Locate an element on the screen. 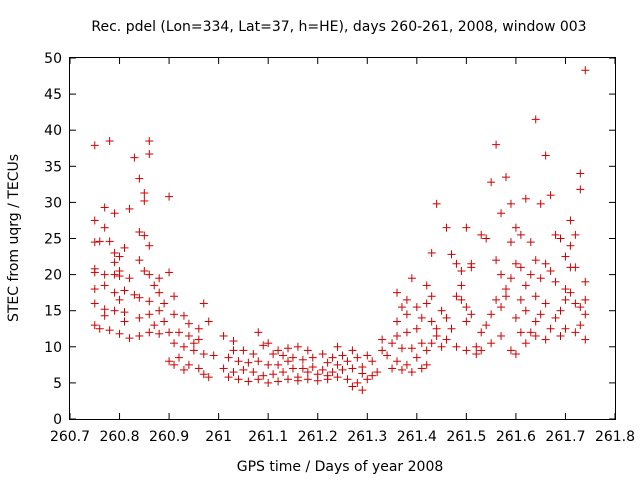 Image resolution: width=640 pixels, height=480 pixels. y-tick-label: 10 is located at coordinates (53, 348).